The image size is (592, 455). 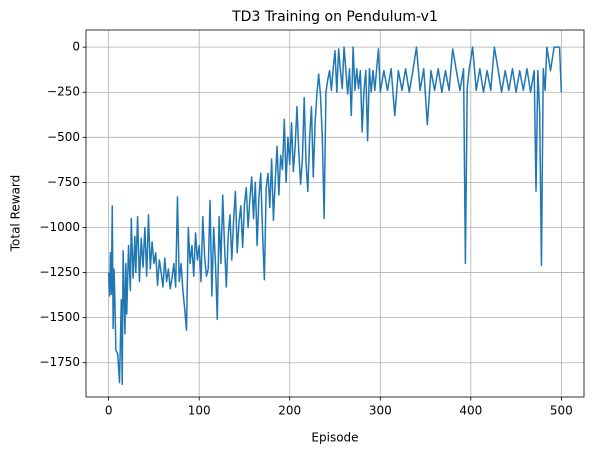 I want to click on y-tick-label: −750, so click(x=63, y=182).